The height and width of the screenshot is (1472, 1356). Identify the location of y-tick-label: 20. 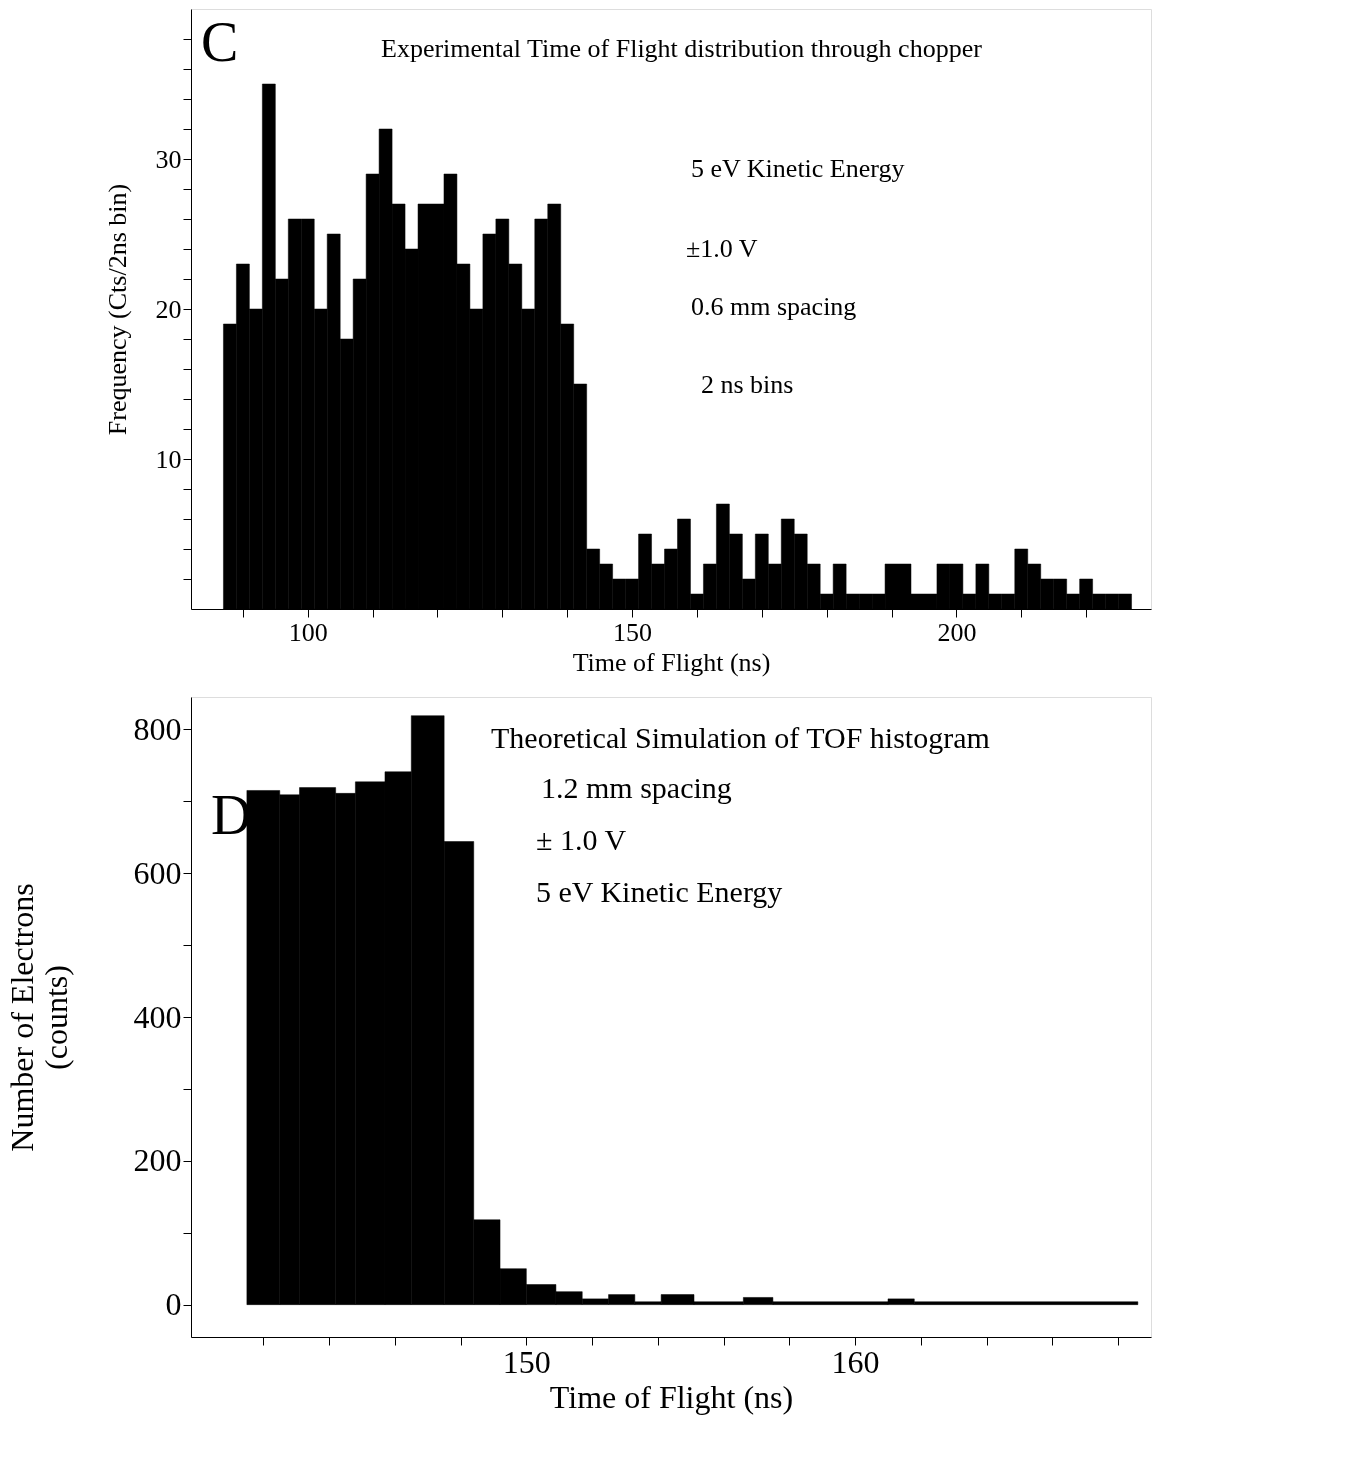
(168, 309).